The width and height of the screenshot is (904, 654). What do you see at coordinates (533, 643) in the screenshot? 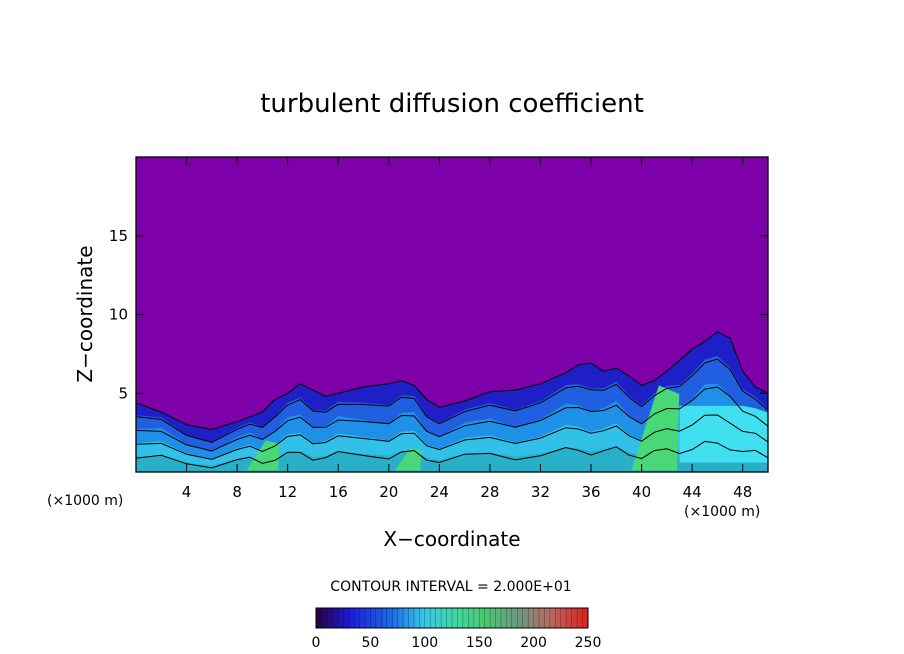
I see `colorbar-tick-label: 200` at bounding box center [533, 643].